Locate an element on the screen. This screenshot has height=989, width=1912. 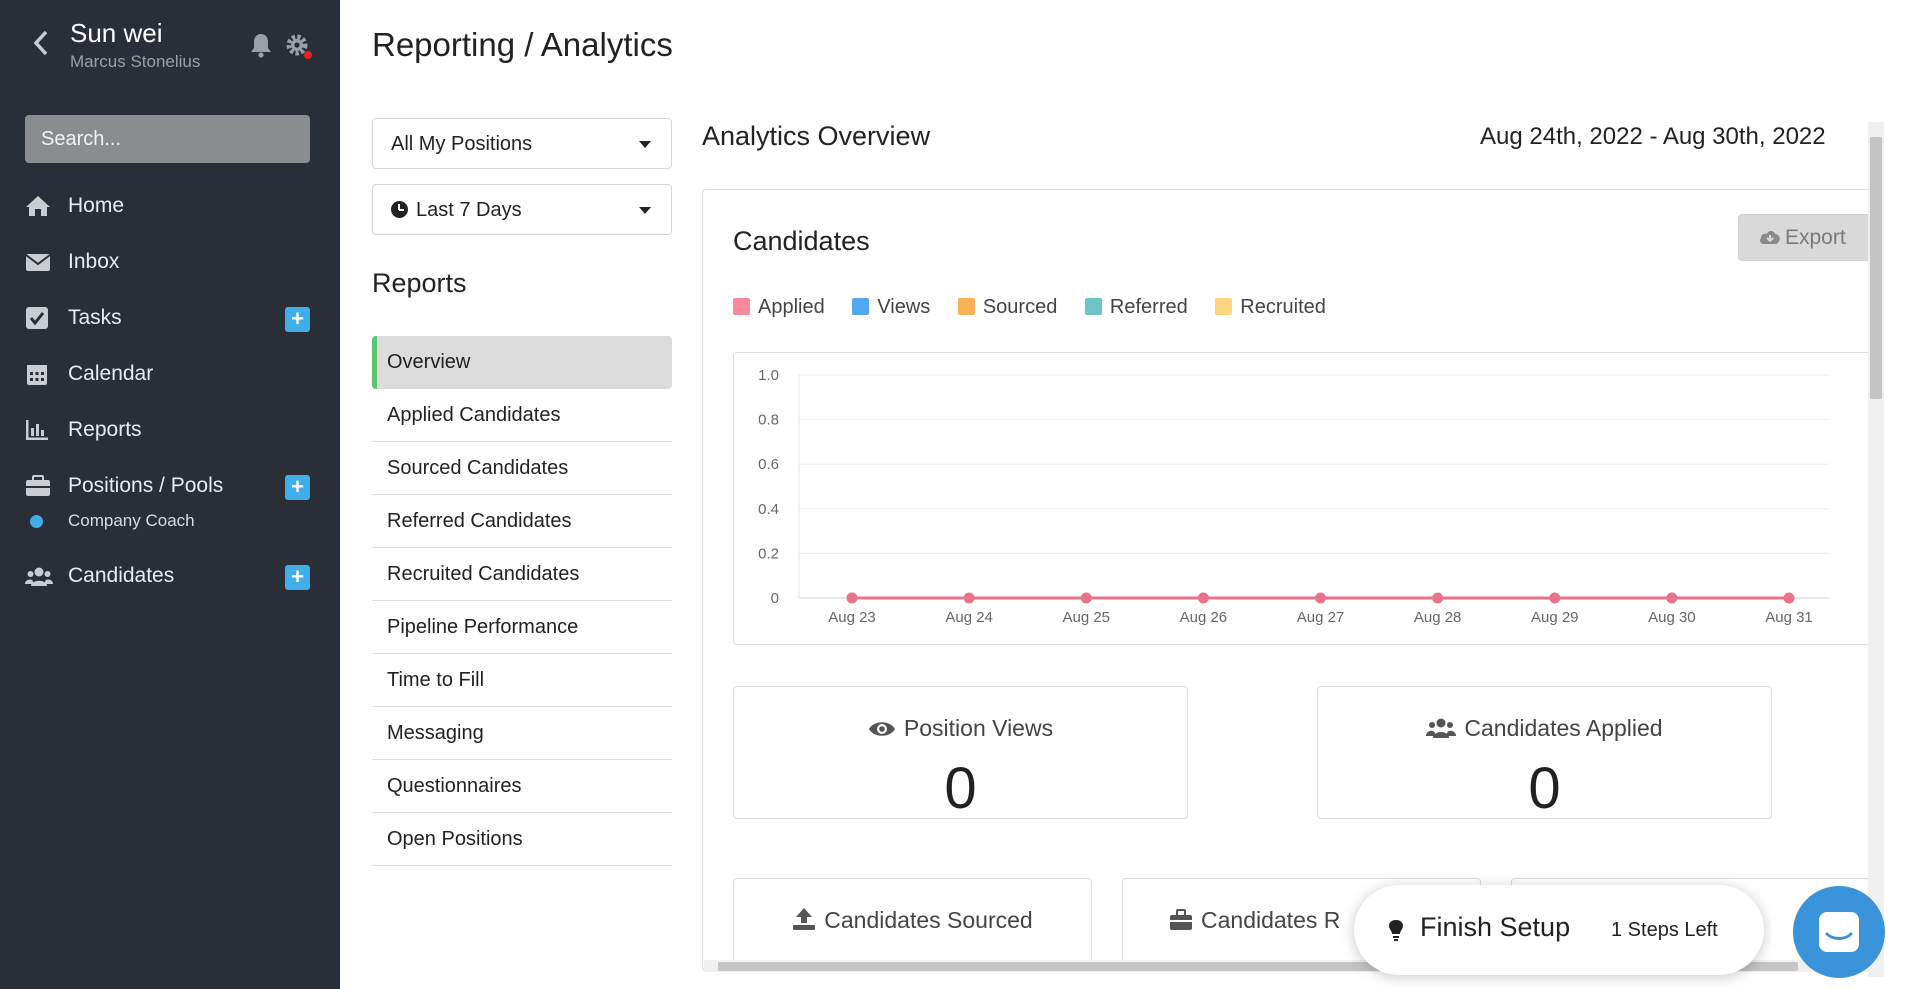
calendar-icon is located at coordinates (37, 374).